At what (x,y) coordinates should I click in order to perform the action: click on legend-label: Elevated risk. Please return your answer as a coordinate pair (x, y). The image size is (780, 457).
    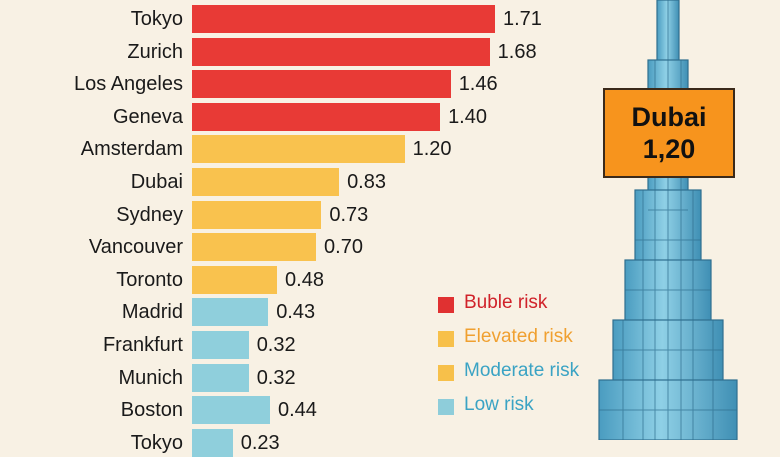
    Looking at the image, I should click on (518, 336).